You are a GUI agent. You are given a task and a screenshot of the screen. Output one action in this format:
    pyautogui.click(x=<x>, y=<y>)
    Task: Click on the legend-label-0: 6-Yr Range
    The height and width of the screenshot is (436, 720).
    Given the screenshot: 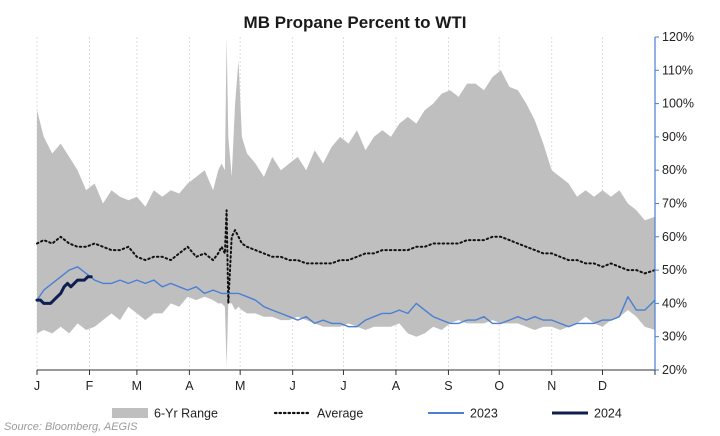 What is the action you would take?
    pyautogui.click(x=186, y=414)
    